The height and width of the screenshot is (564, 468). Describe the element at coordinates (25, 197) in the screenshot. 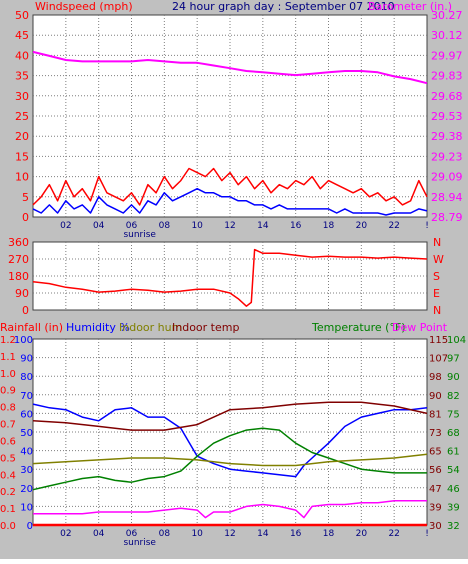

I see `wind-tick-label: 5` at that location.